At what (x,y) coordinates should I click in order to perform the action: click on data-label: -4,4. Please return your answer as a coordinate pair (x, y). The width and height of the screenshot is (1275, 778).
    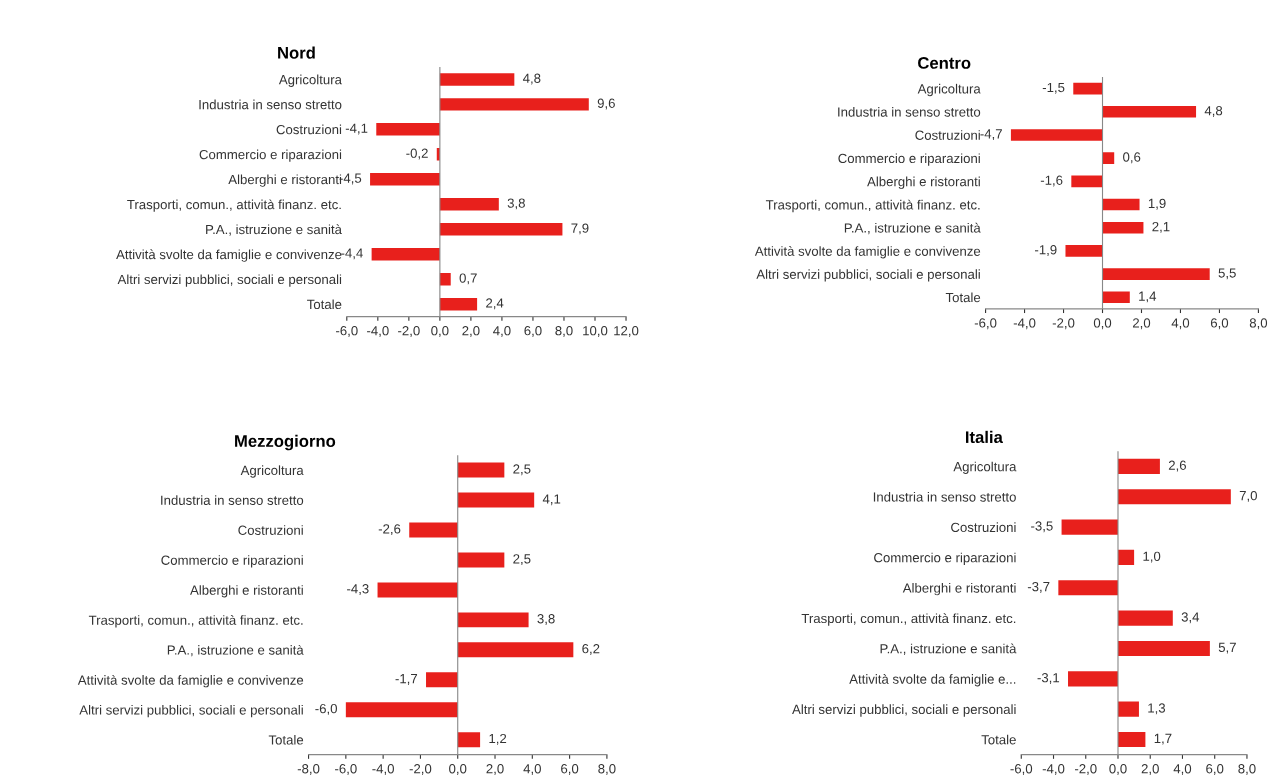
    Looking at the image, I should click on (352, 254).